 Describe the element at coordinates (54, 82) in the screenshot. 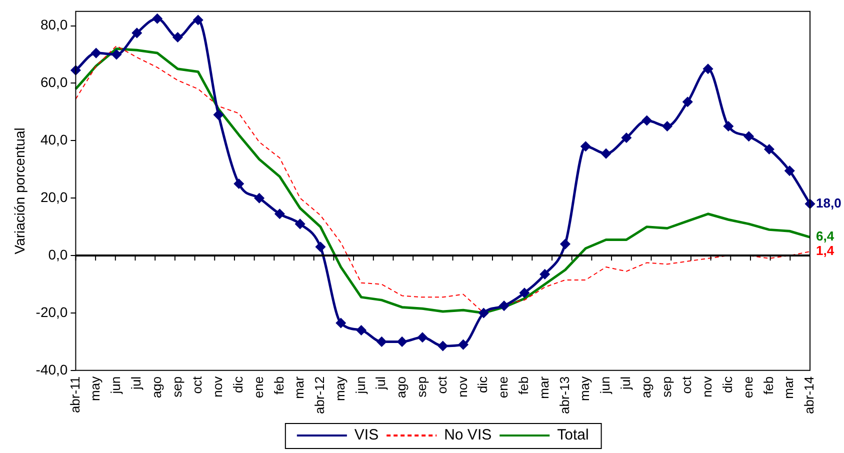

I see `y-tick-label: 60,0` at that location.